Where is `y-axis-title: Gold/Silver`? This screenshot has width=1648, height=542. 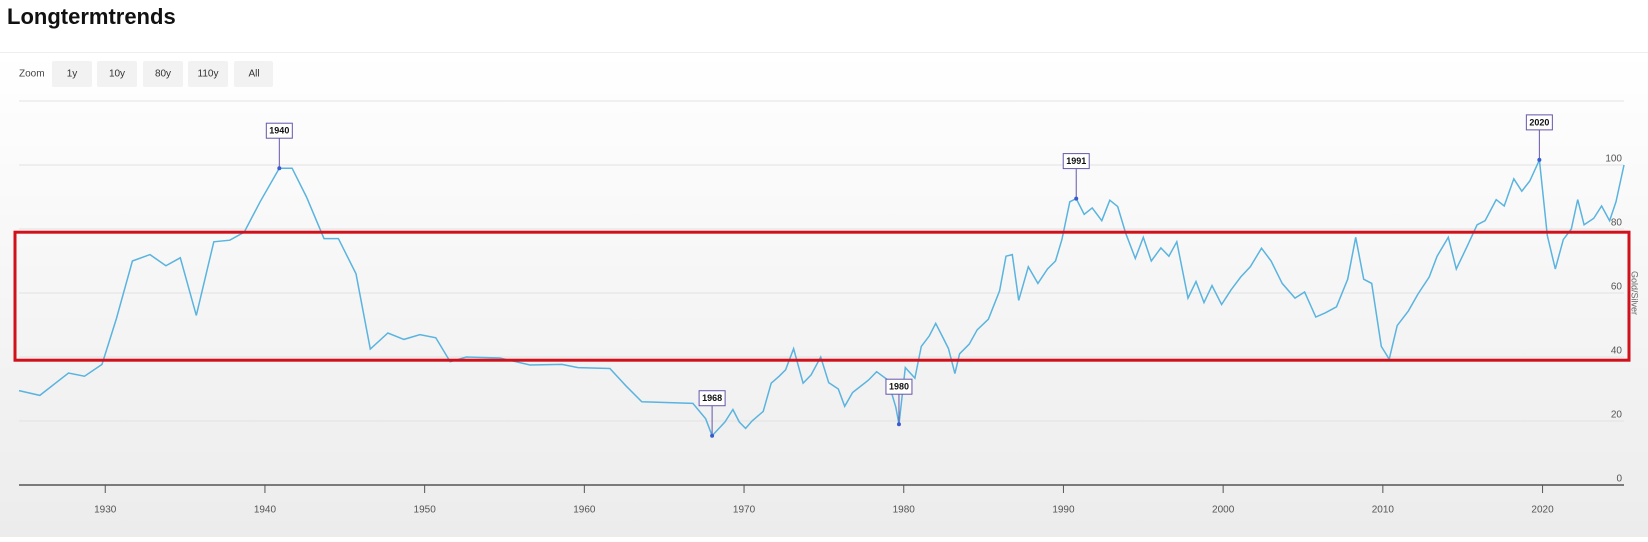 y-axis-title: Gold/Silver is located at coordinates (1635, 293).